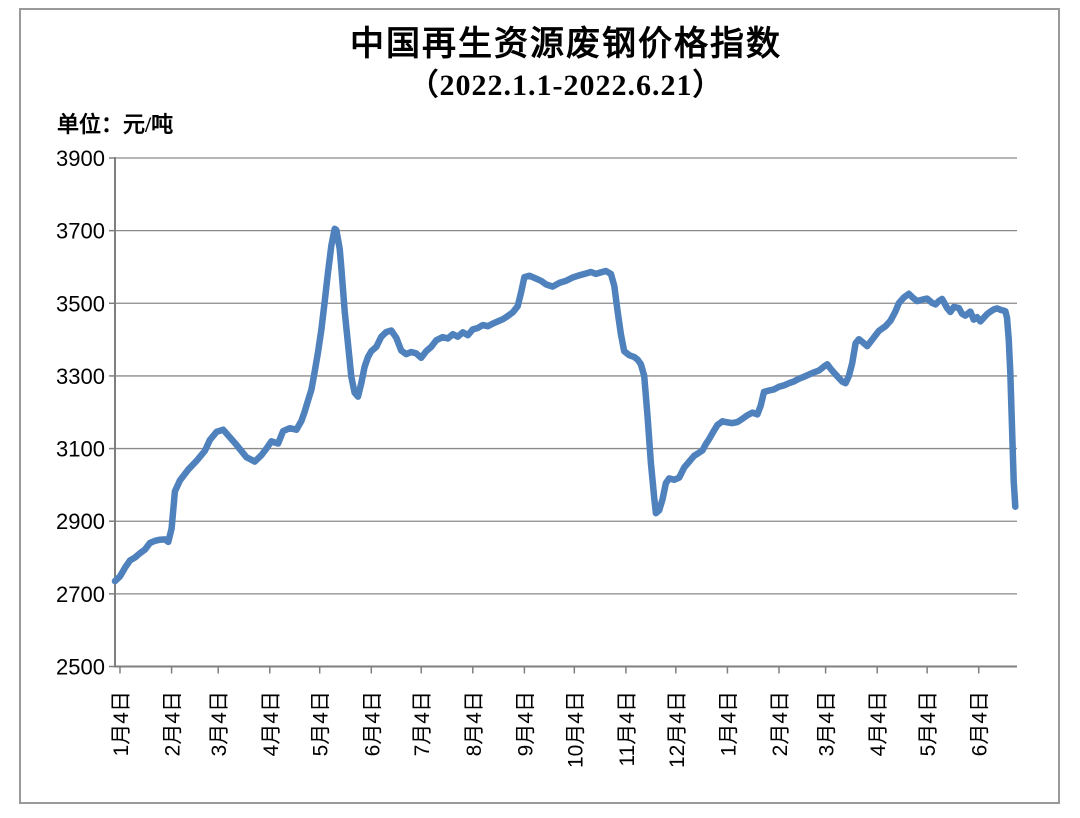  I want to click on y-tick-label: 2900, so click(80, 521).